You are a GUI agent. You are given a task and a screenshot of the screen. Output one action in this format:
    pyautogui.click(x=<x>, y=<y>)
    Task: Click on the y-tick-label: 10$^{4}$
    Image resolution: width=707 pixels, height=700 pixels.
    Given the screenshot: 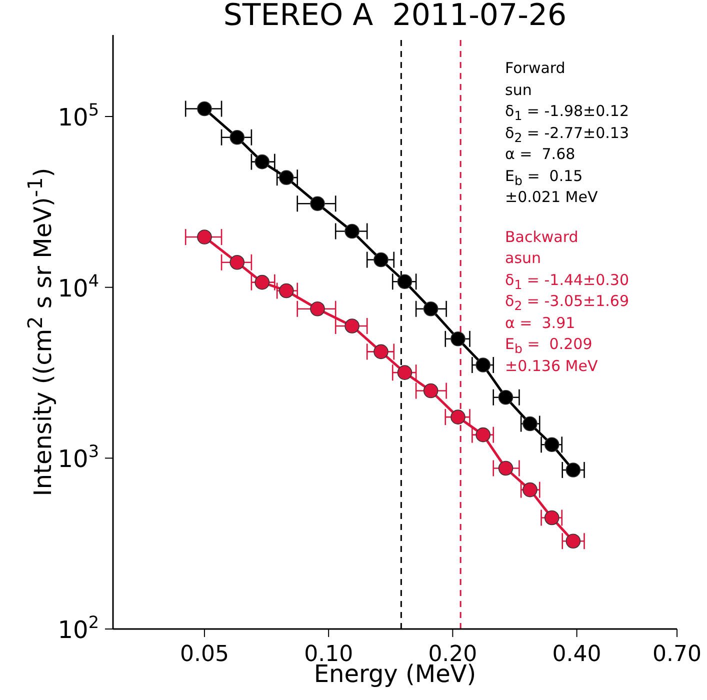 What is the action you would take?
    pyautogui.click(x=78, y=286)
    